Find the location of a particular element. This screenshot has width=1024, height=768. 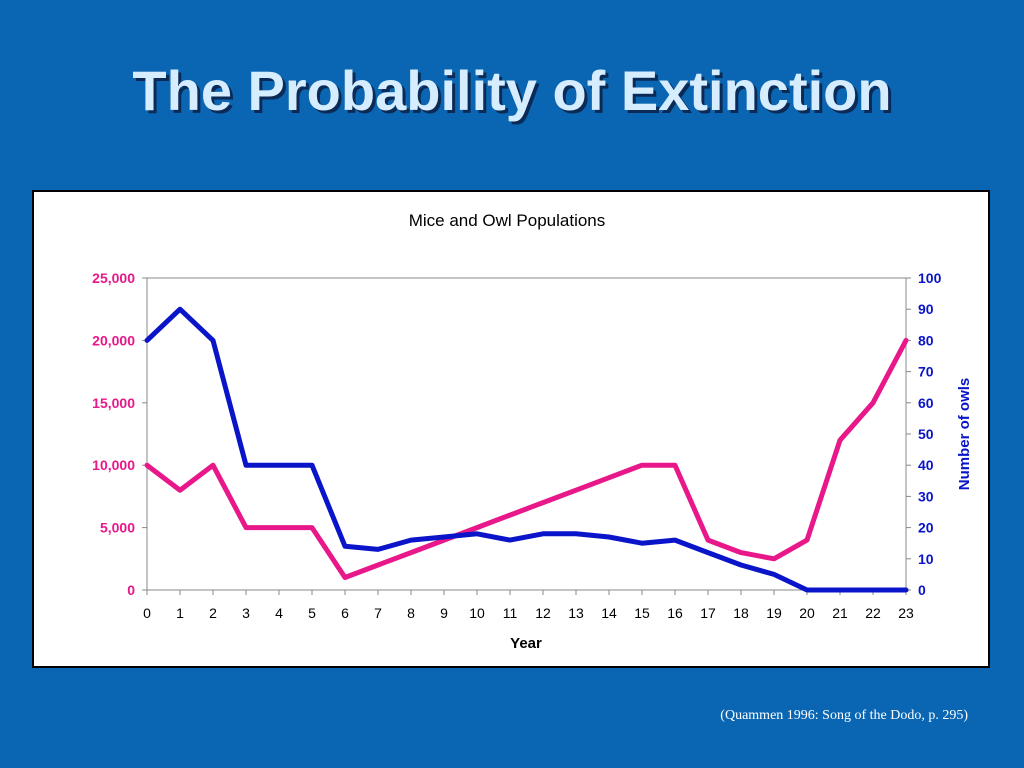

left-tick-label: 10,000 is located at coordinates (113, 465).